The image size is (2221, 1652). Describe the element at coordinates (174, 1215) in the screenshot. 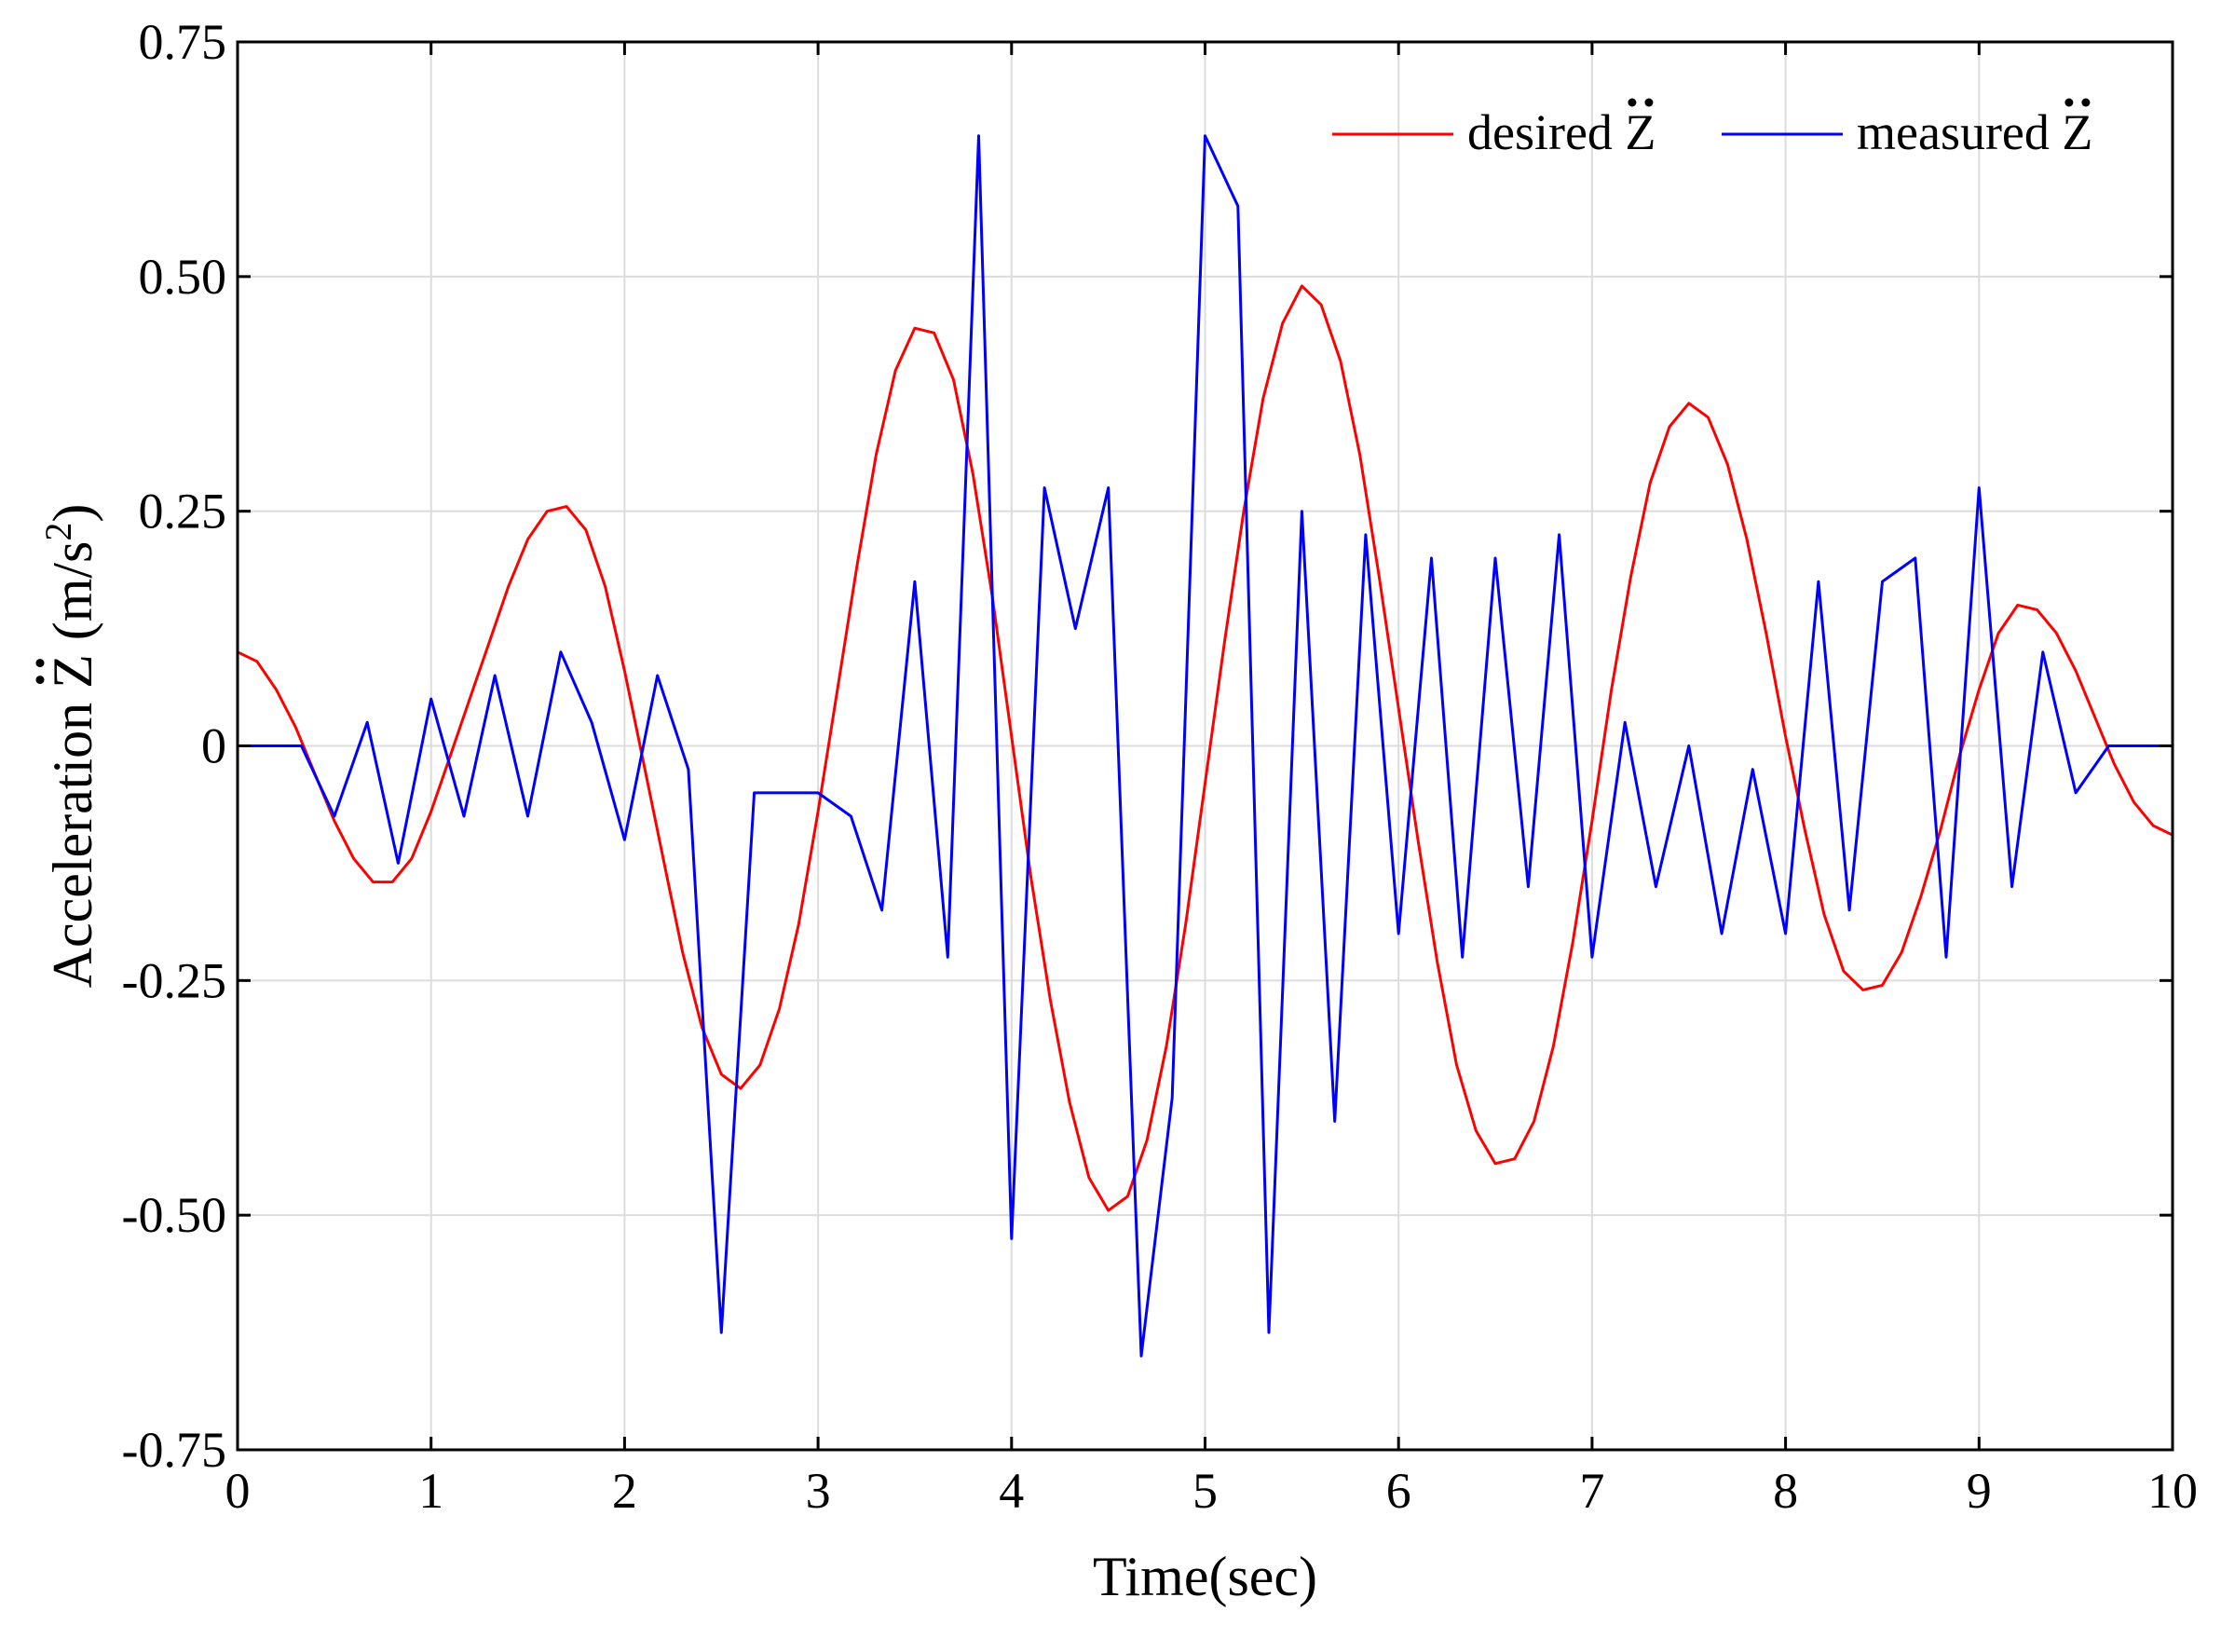

I see `y-tick-label-5: -0.50` at that location.